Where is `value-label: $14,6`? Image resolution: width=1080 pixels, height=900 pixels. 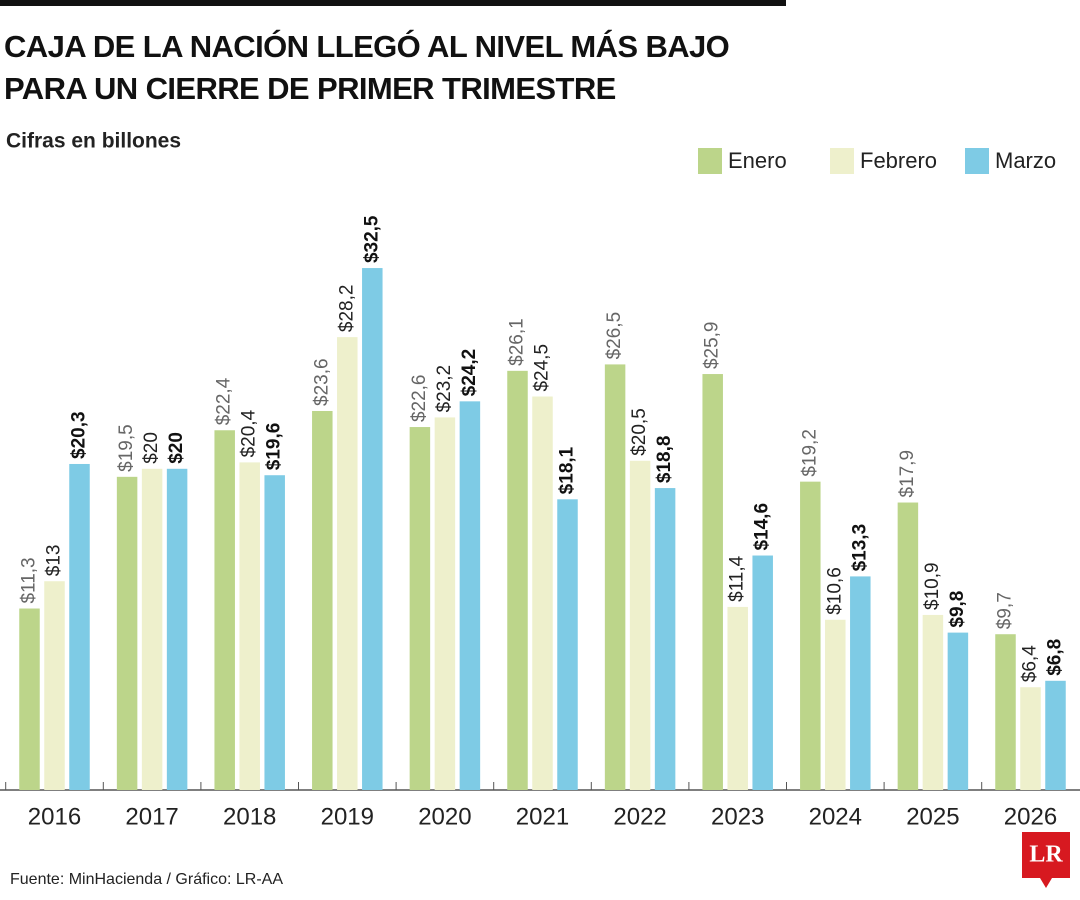 value-label: $14,6 is located at coordinates (762, 527).